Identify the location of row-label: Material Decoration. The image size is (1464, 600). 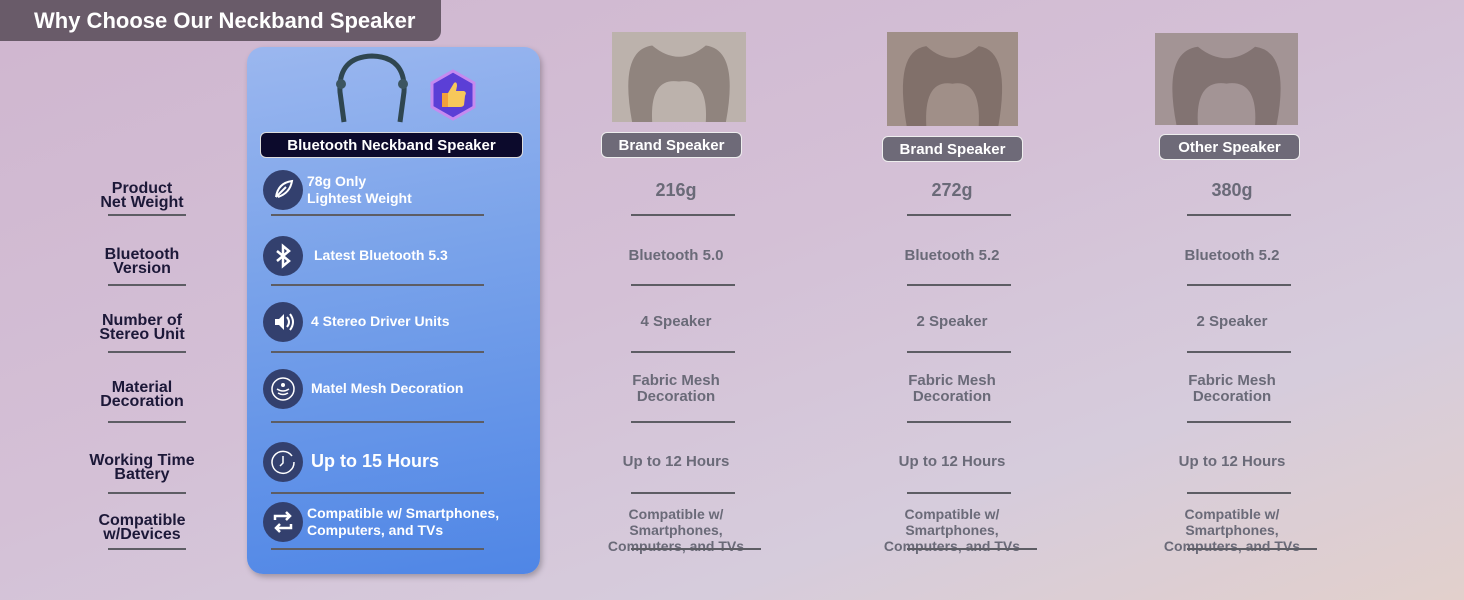
(142, 394).